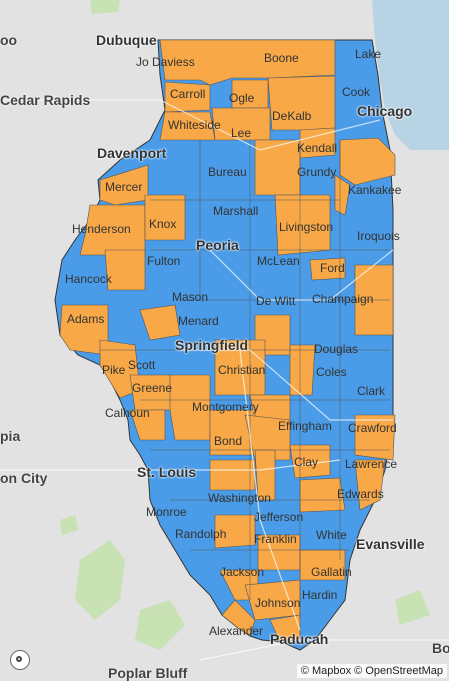 The height and width of the screenshot is (681, 449). Describe the element at coordinates (88, 279) in the screenshot. I see `county-hancock: Hancock` at that location.